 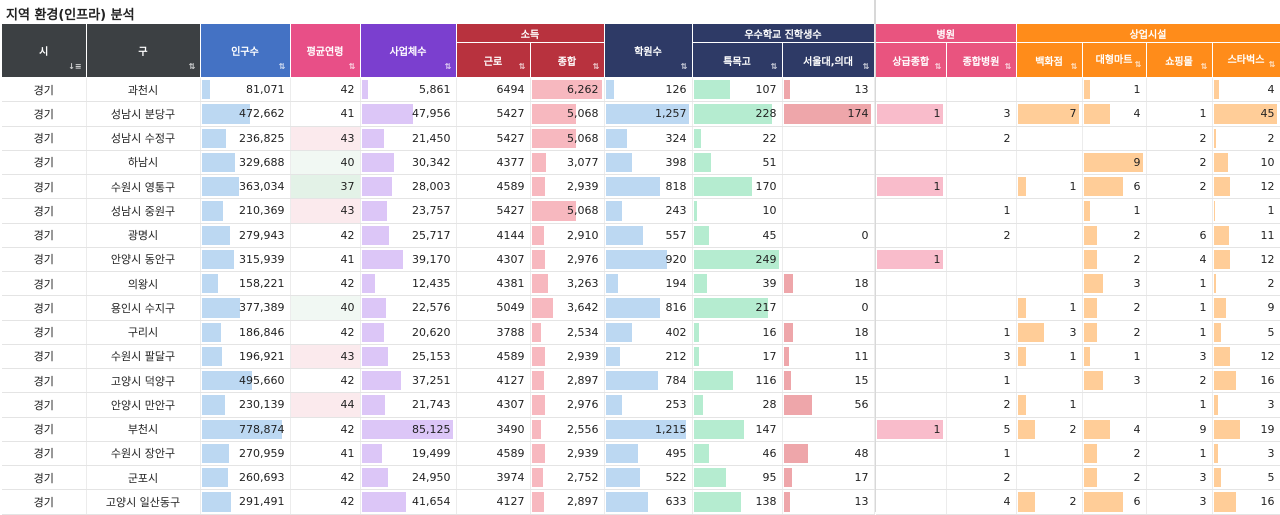 I want to click on value-hc: 5, so click(x=1007, y=429).